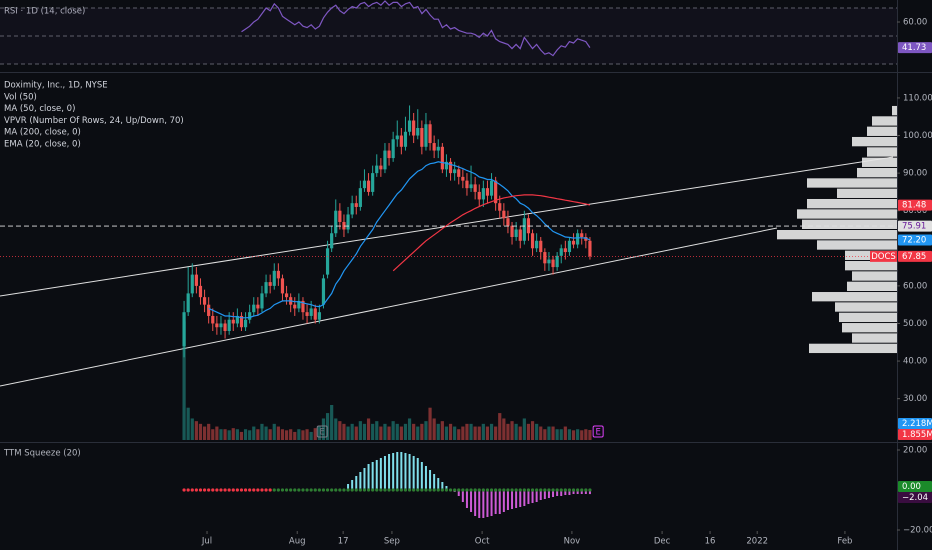 The width and height of the screenshot is (932, 550). What do you see at coordinates (914, 257) in the screenshot?
I see `price-tag-label: 67.85` at bounding box center [914, 257].